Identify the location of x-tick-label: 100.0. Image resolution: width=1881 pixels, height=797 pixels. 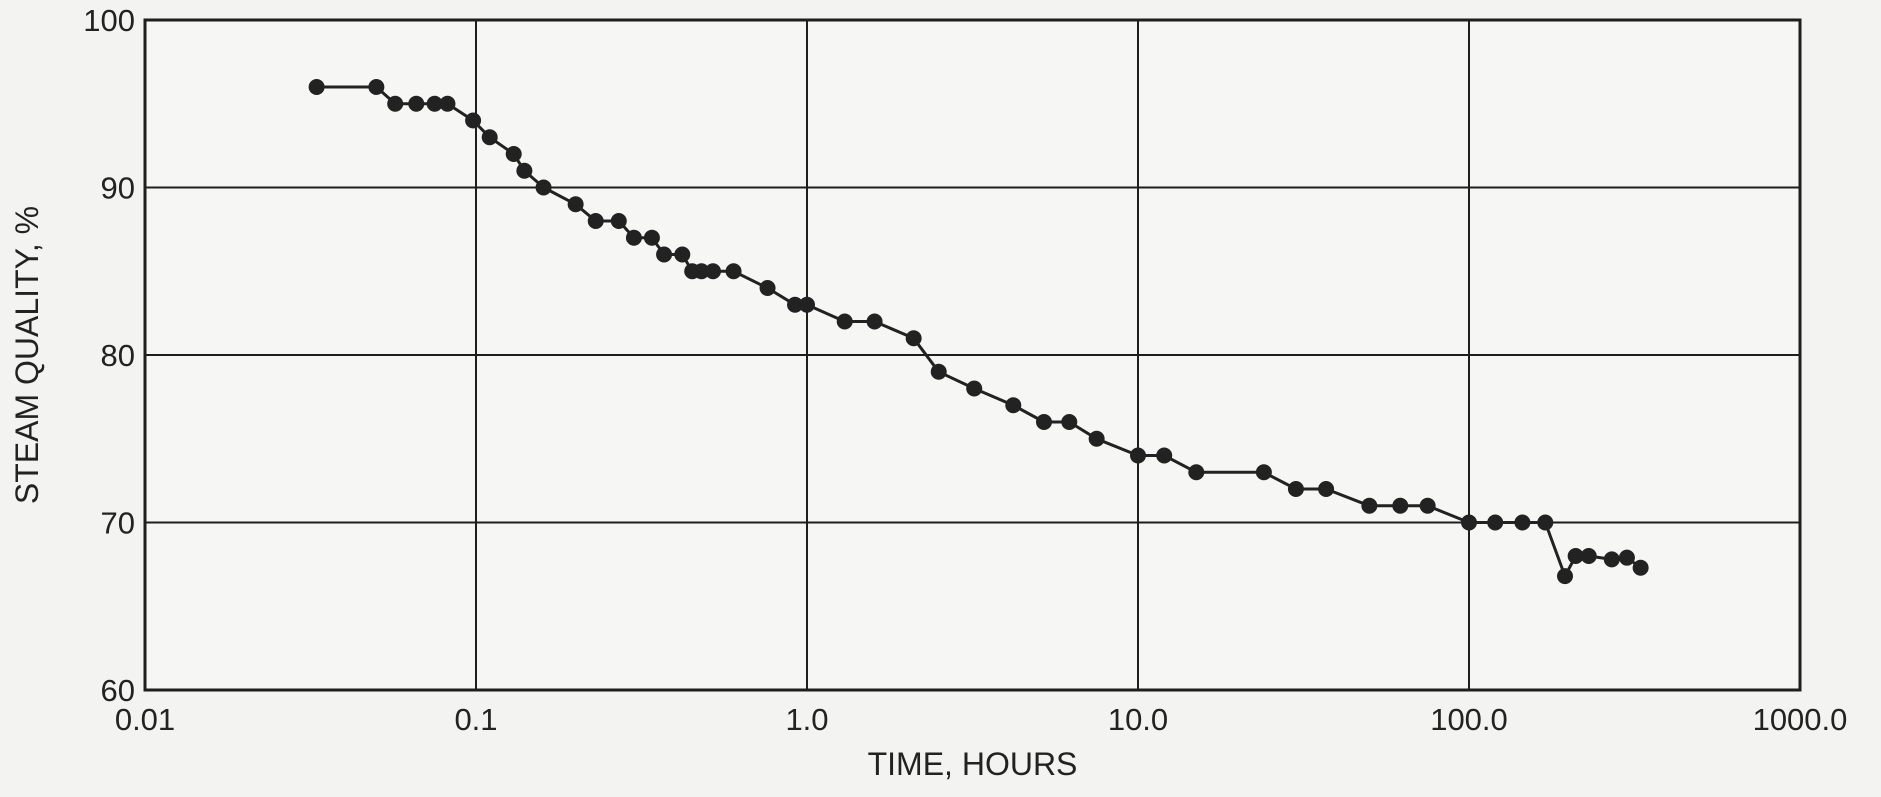
(1469, 719).